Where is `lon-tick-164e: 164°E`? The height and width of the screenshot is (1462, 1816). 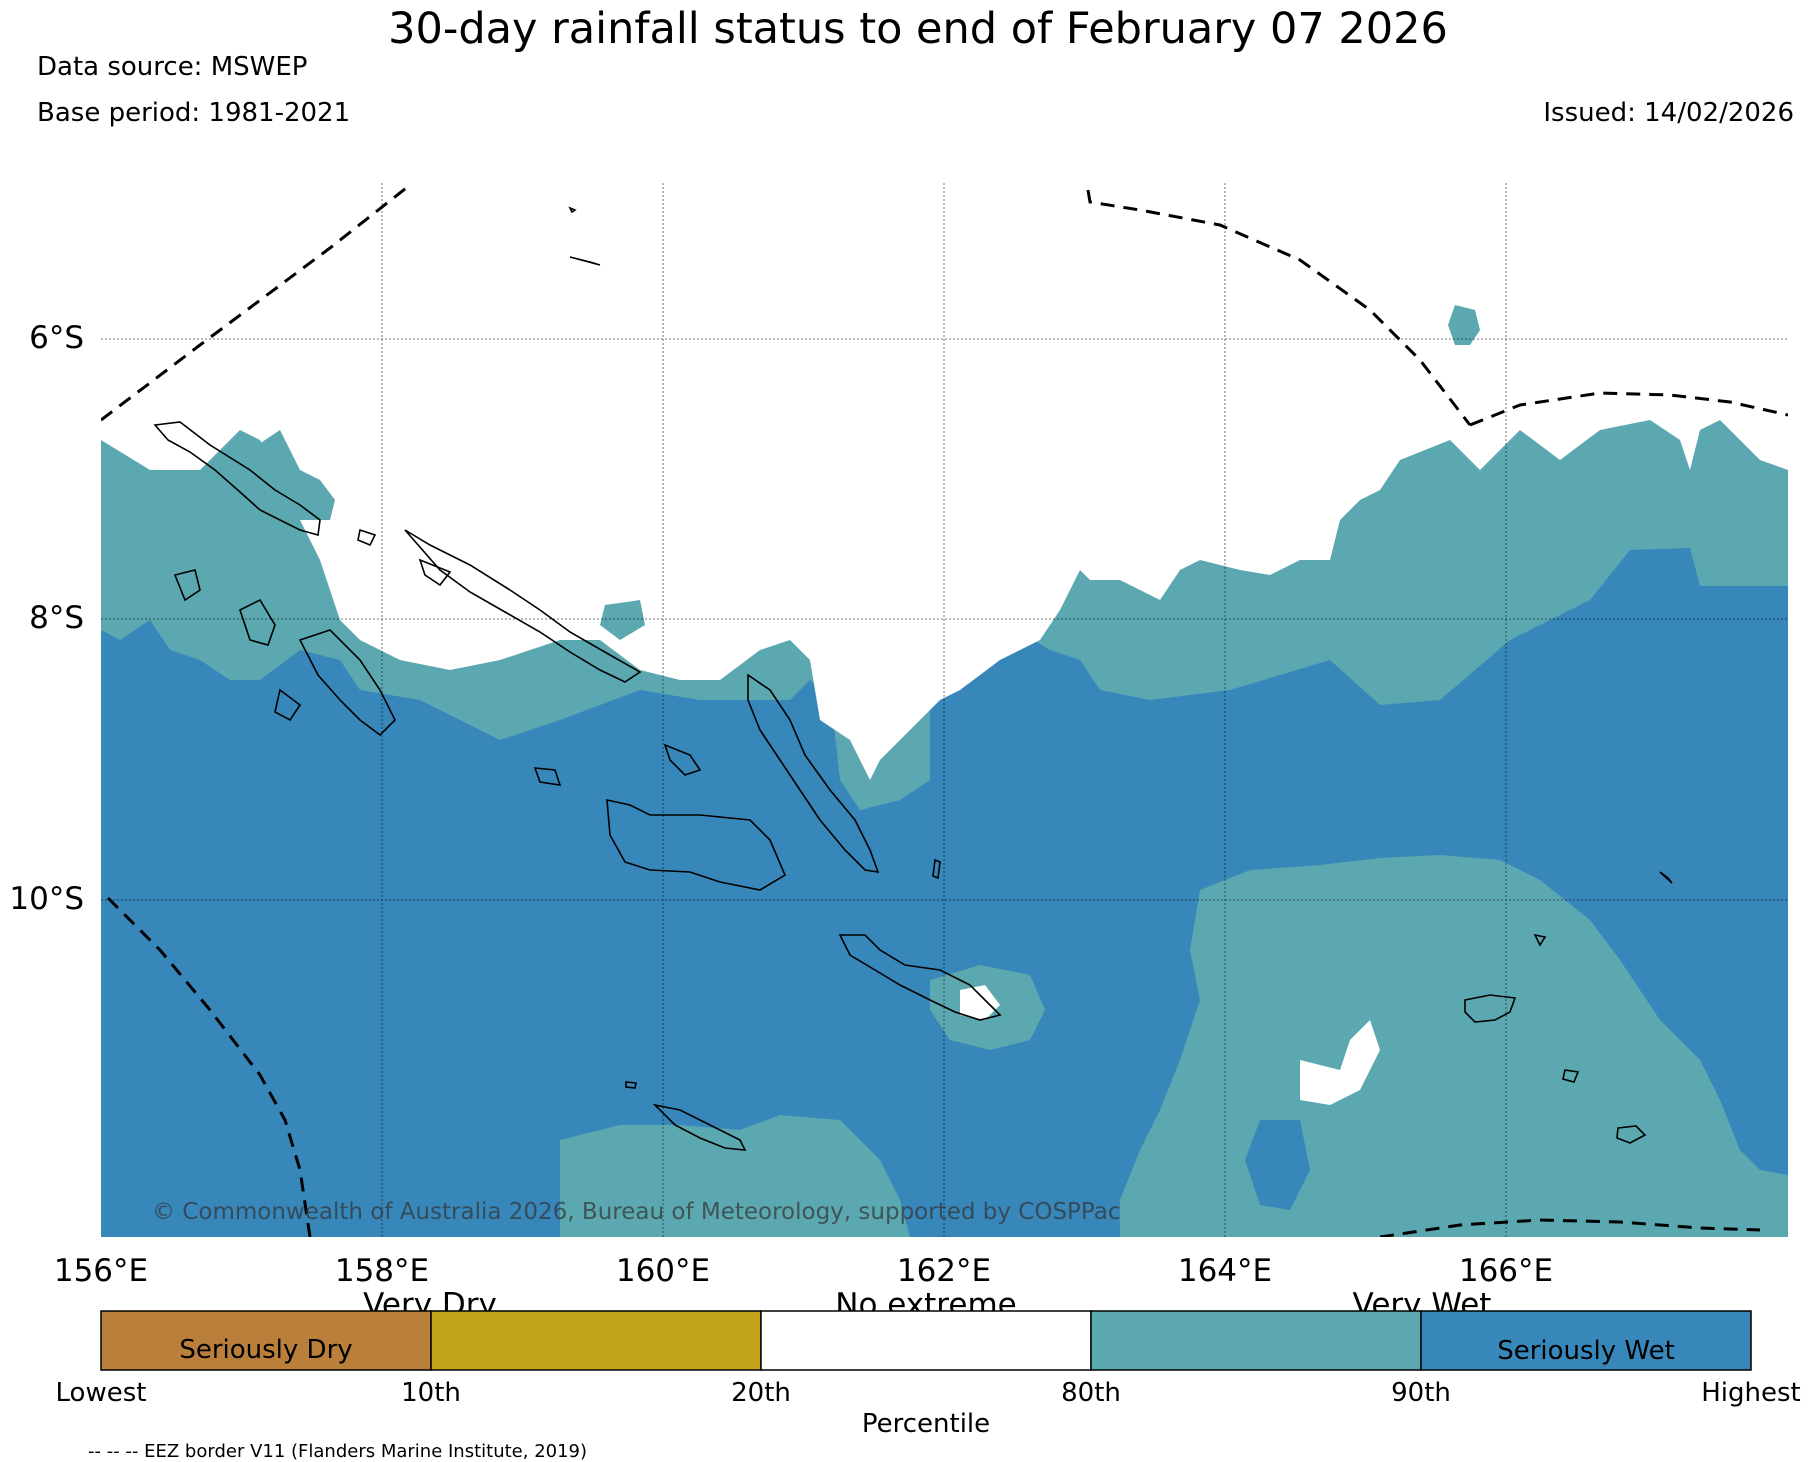 lon-tick-164e: 164°E is located at coordinates (1225, 1271).